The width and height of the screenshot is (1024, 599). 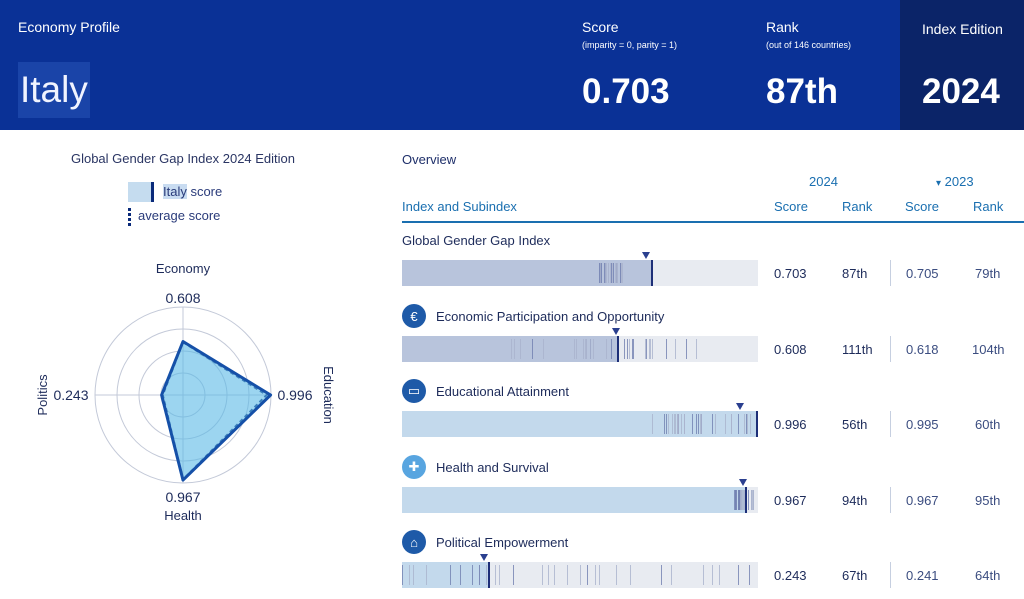 What do you see at coordinates (790, 349) in the screenshot?
I see `score-2024: 0.608` at bounding box center [790, 349].